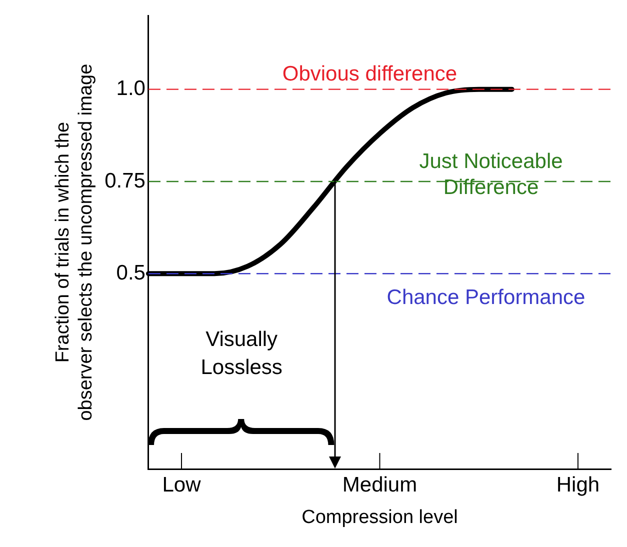 This screenshot has width=627, height=547. What do you see at coordinates (578, 484) in the screenshot?
I see `x-tick-label: High` at bounding box center [578, 484].